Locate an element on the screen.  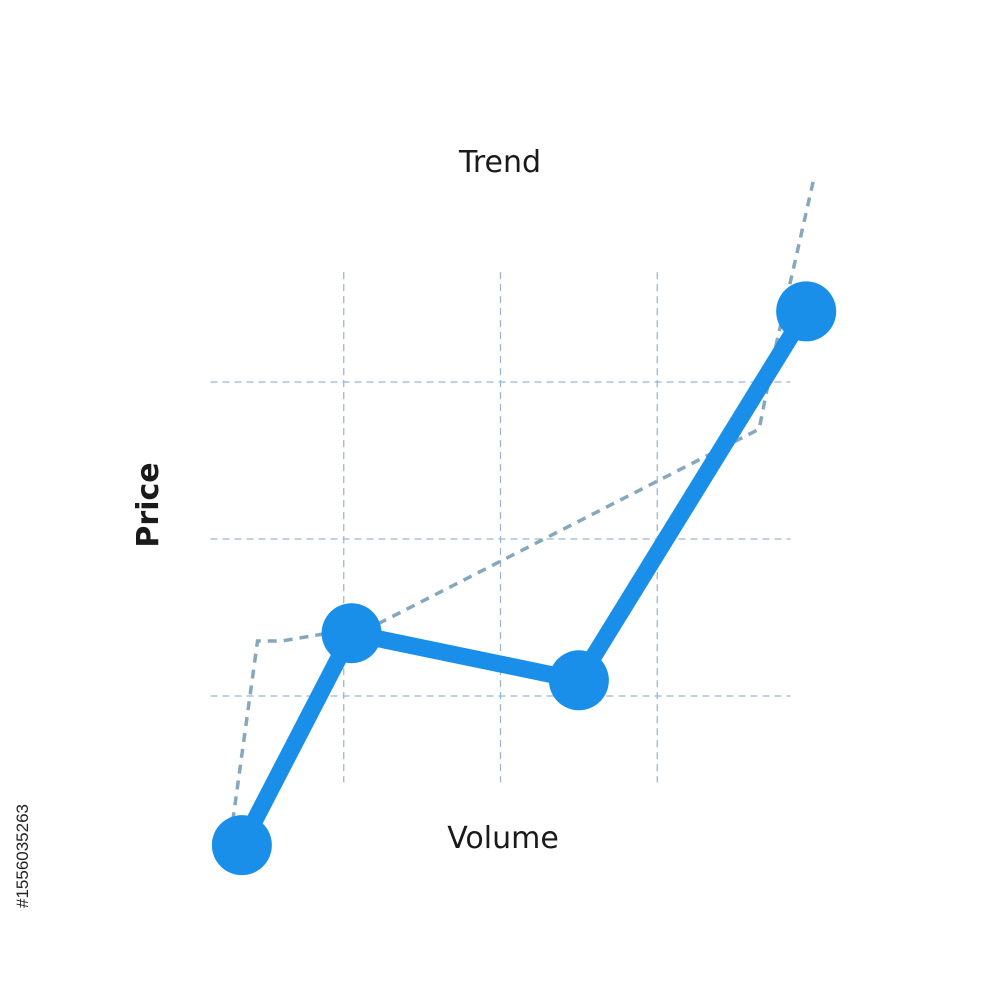
chart-title: Trend is located at coordinates (499, 162).